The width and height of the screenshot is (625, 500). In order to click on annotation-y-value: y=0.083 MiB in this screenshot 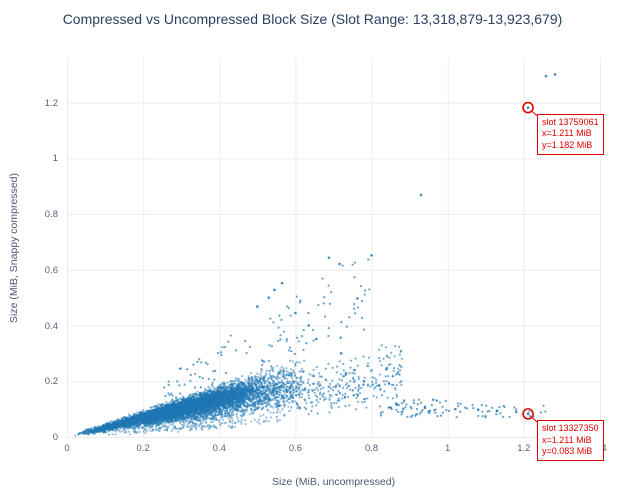, I will do `click(567, 451)`.